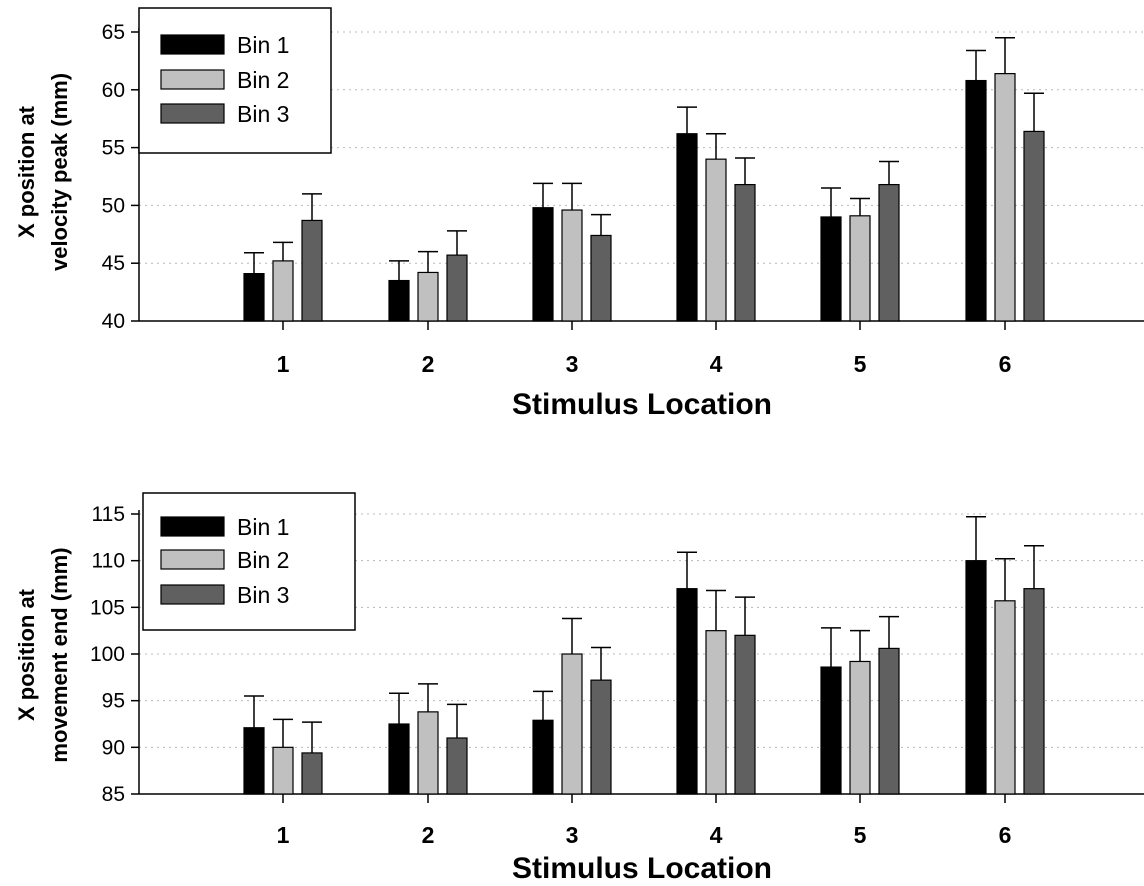 This screenshot has height=886, width=1144. I want to click on y-tick-label: 100, so click(107, 654).